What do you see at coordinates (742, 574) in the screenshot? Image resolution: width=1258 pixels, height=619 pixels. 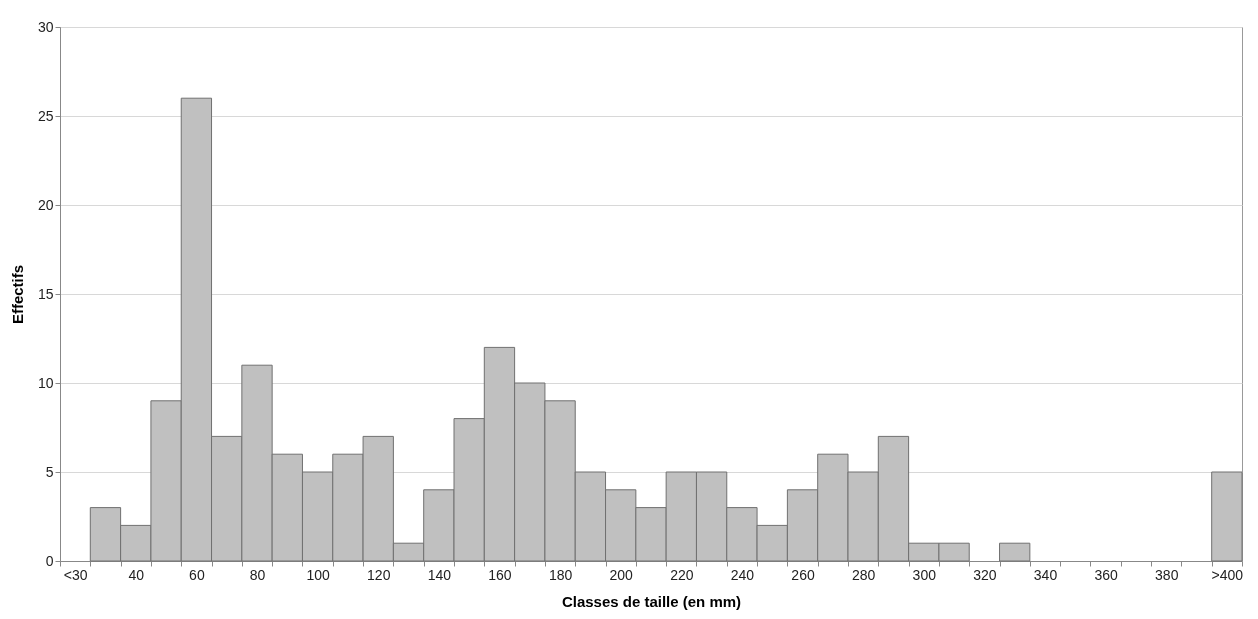 I see `x-tick-label: 240` at bounding box center [742, 574].